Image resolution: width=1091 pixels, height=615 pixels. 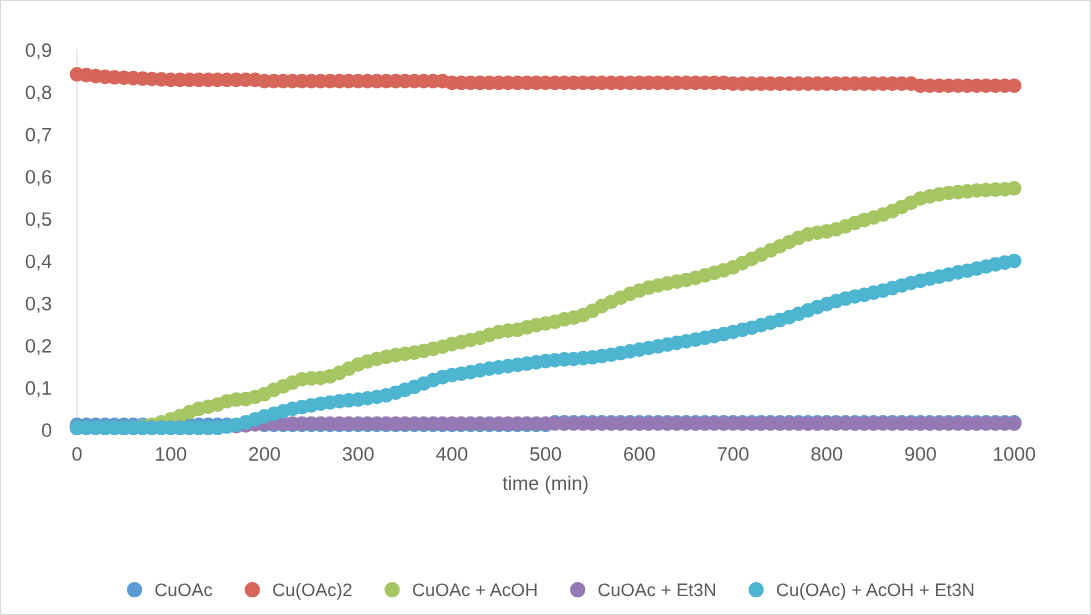 I want to click on x-tick-label: 700, so click(x=733, y=454).